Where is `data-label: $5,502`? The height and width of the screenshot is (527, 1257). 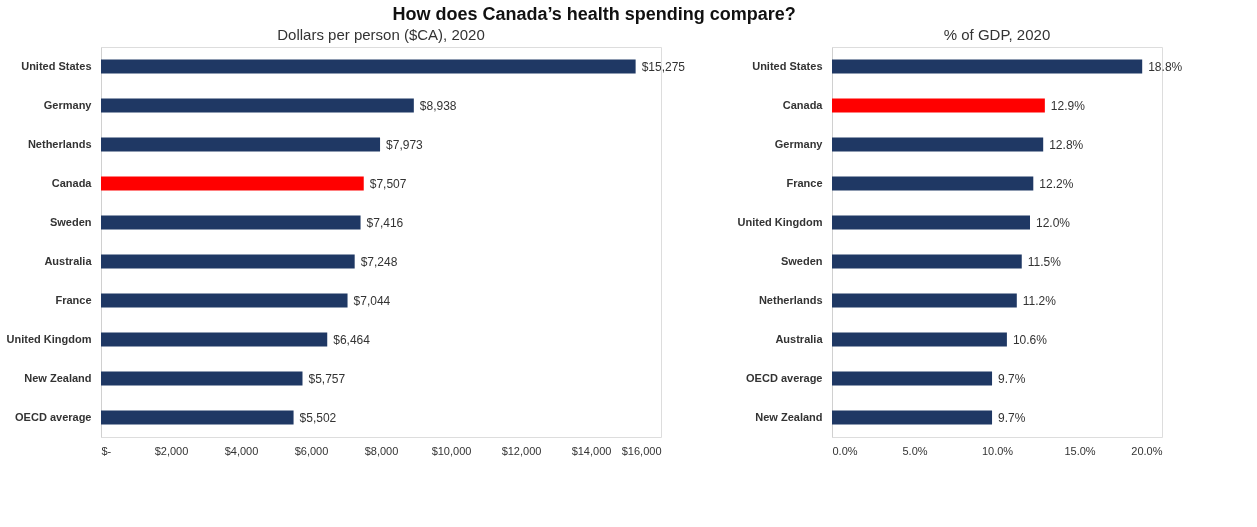 data-label: $5,502 is located at coordinates (318, 417).